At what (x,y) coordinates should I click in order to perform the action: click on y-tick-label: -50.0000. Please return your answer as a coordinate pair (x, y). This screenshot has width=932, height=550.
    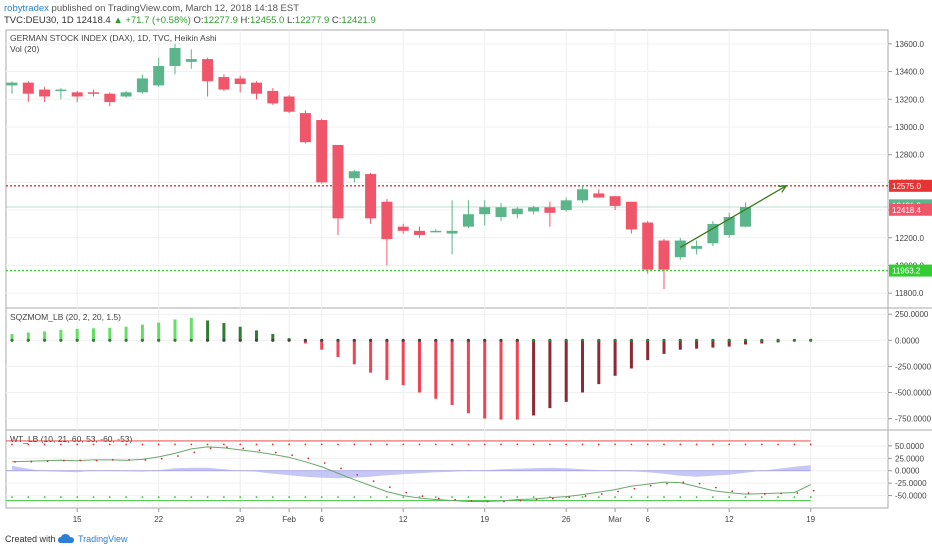
    Looking at the image, I should click on (911, 496).